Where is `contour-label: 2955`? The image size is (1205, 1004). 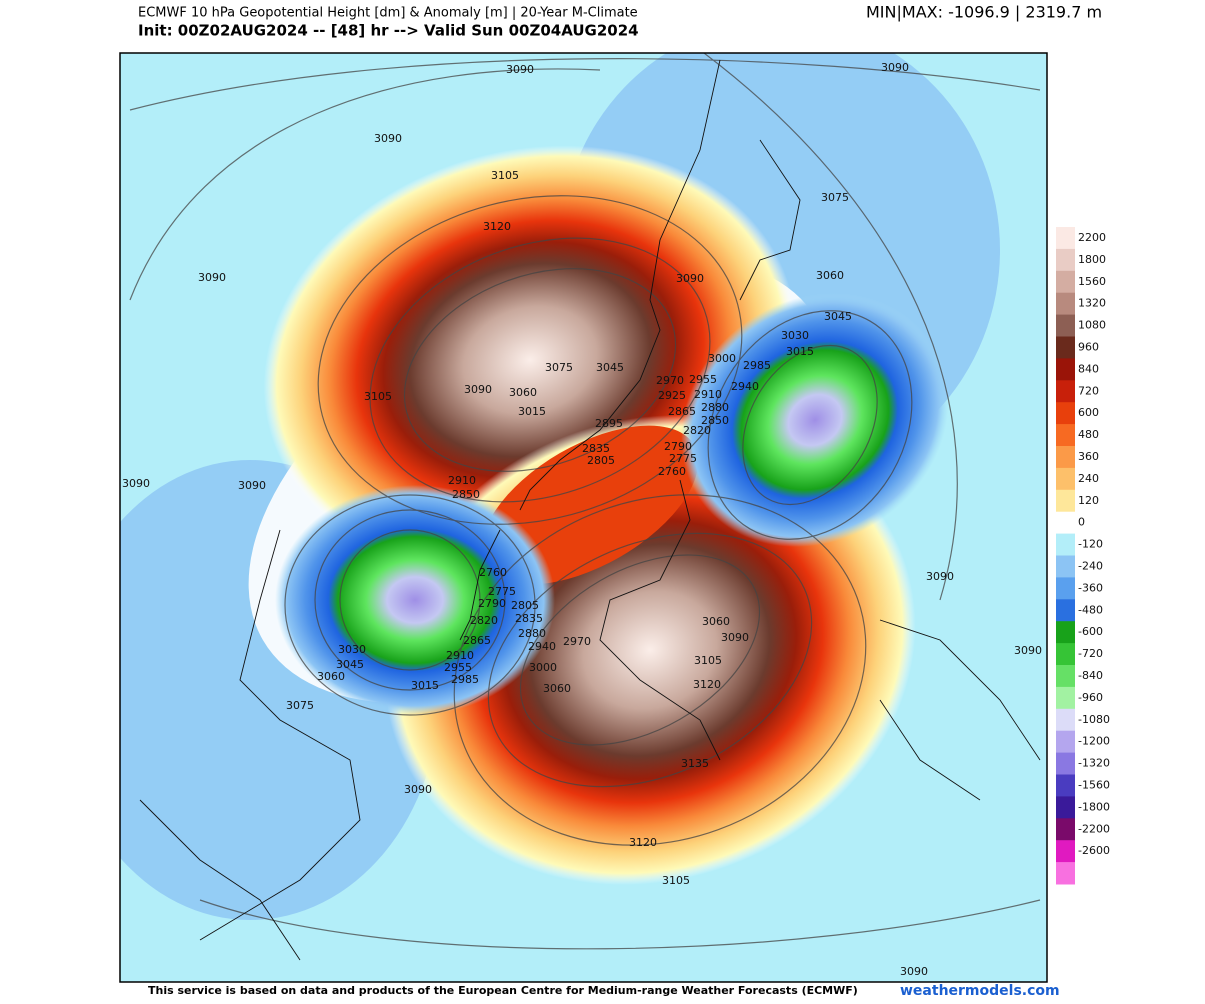
contour-label: 2955 is located at coordinates (703, 379).